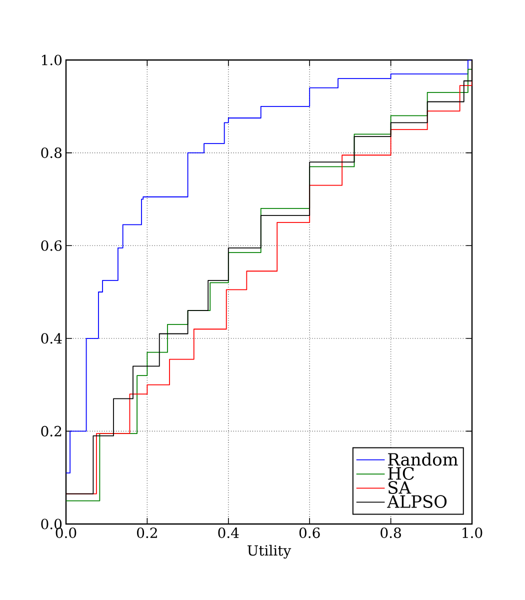 The image size is (525, 600). I want to click on x-tick-label: 0.8, so click(390, 533).